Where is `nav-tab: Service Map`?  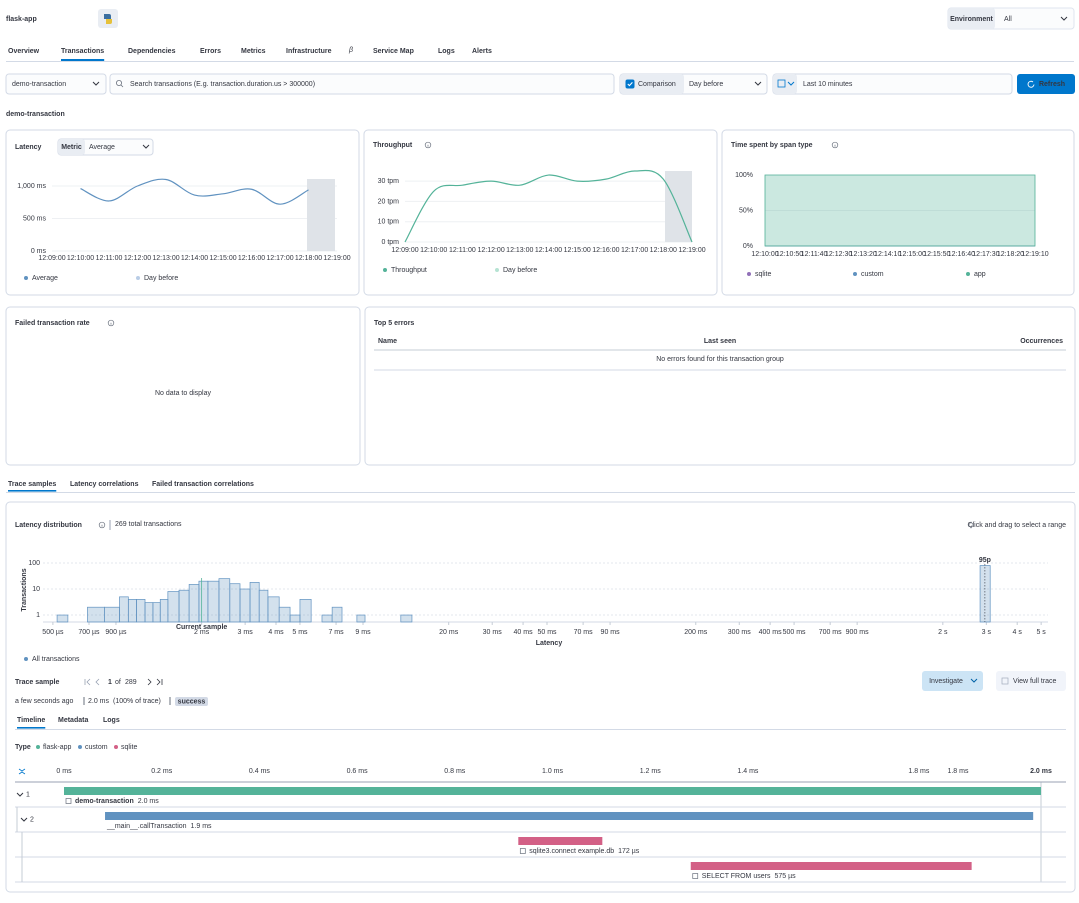 nav-tab: Service Map is located at coordinates (393, 51).